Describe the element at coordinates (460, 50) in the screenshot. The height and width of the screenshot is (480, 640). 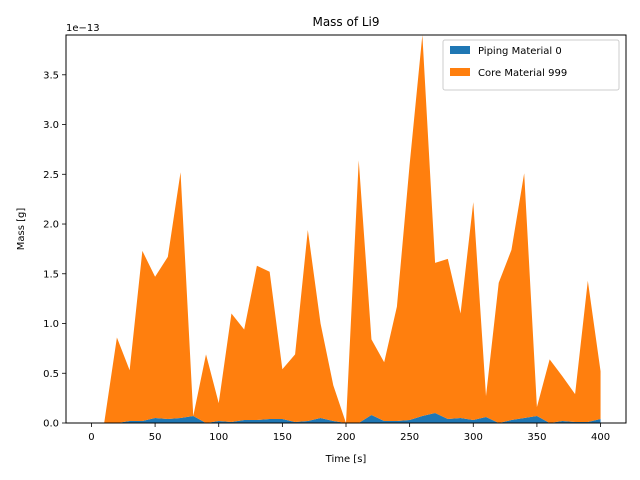
I see `legend-swatch-piping` at that location.